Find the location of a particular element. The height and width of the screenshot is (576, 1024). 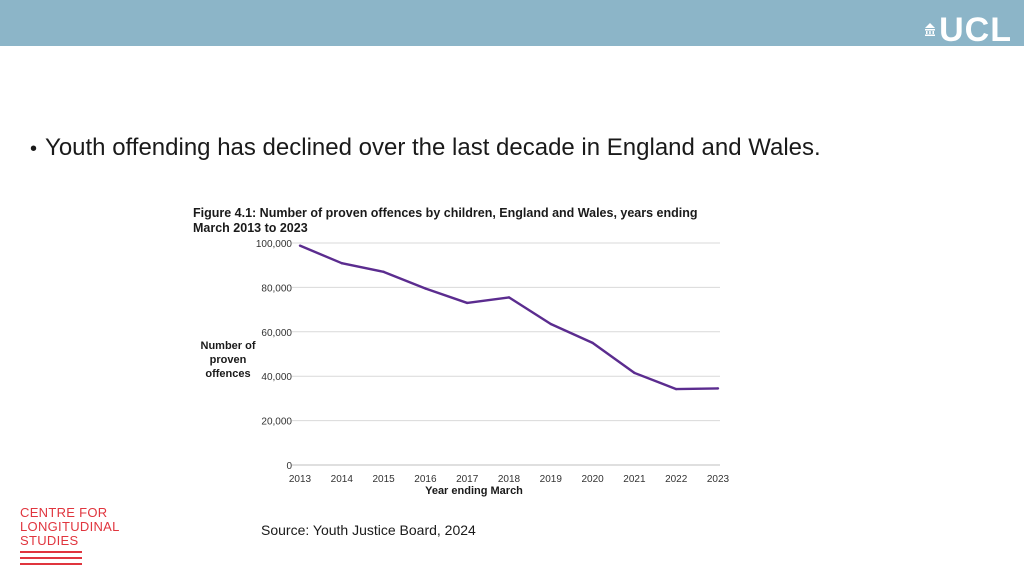

x-tick-label: 2023 is located at coordinates (718, 479).